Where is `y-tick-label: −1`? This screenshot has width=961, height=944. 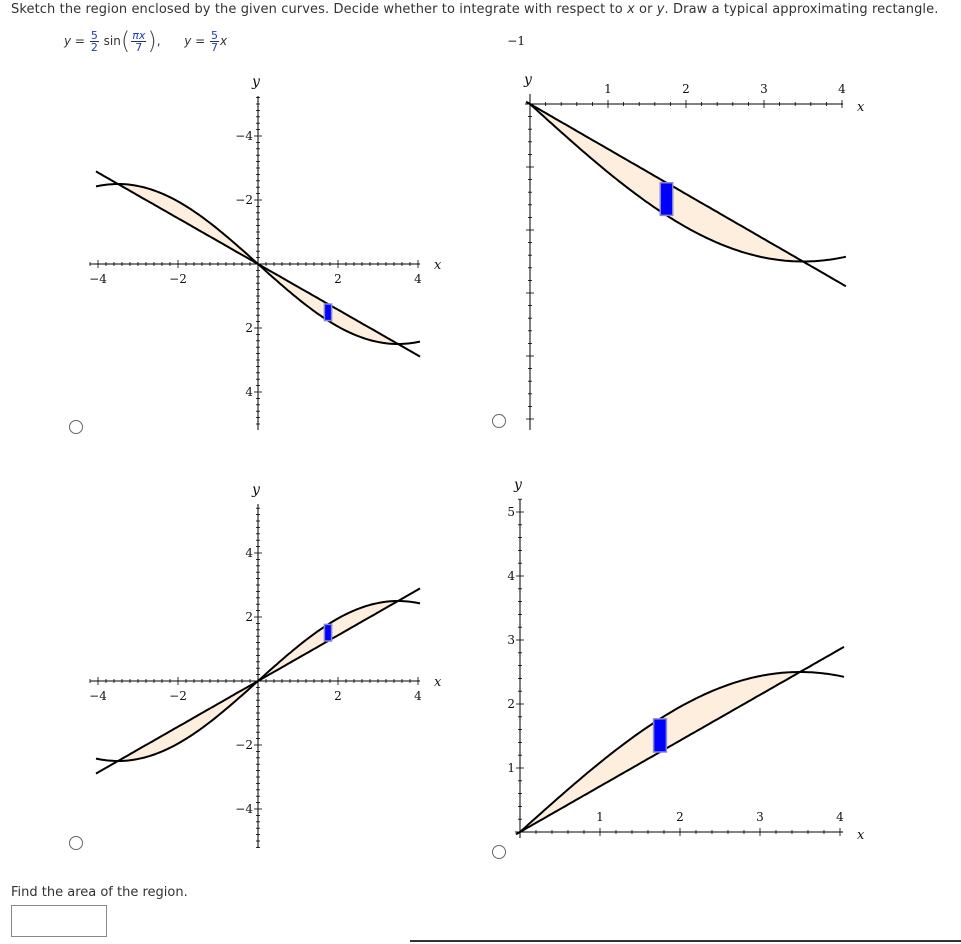 y-tick-label: −1 is located at coordinates (516, 41).